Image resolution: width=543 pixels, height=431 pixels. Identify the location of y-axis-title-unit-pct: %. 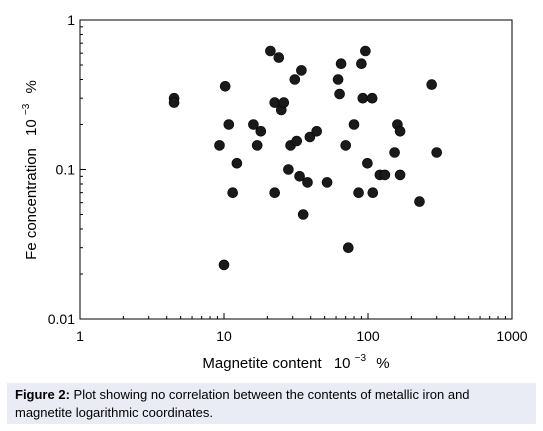
(31, 86).